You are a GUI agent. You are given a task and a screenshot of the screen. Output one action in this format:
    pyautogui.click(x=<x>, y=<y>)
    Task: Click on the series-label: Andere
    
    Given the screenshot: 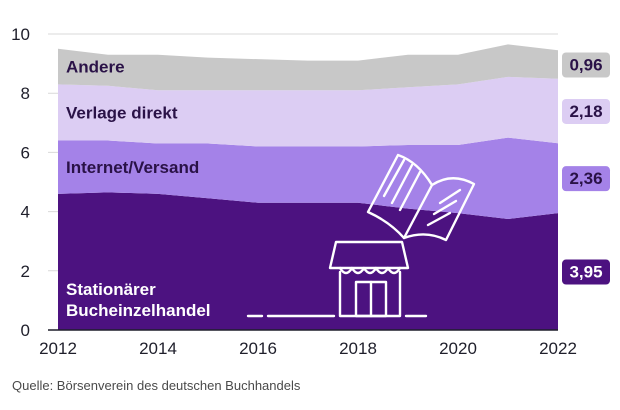 What is the action you would take?
    pyautogui.click(x=95, y=67)
    